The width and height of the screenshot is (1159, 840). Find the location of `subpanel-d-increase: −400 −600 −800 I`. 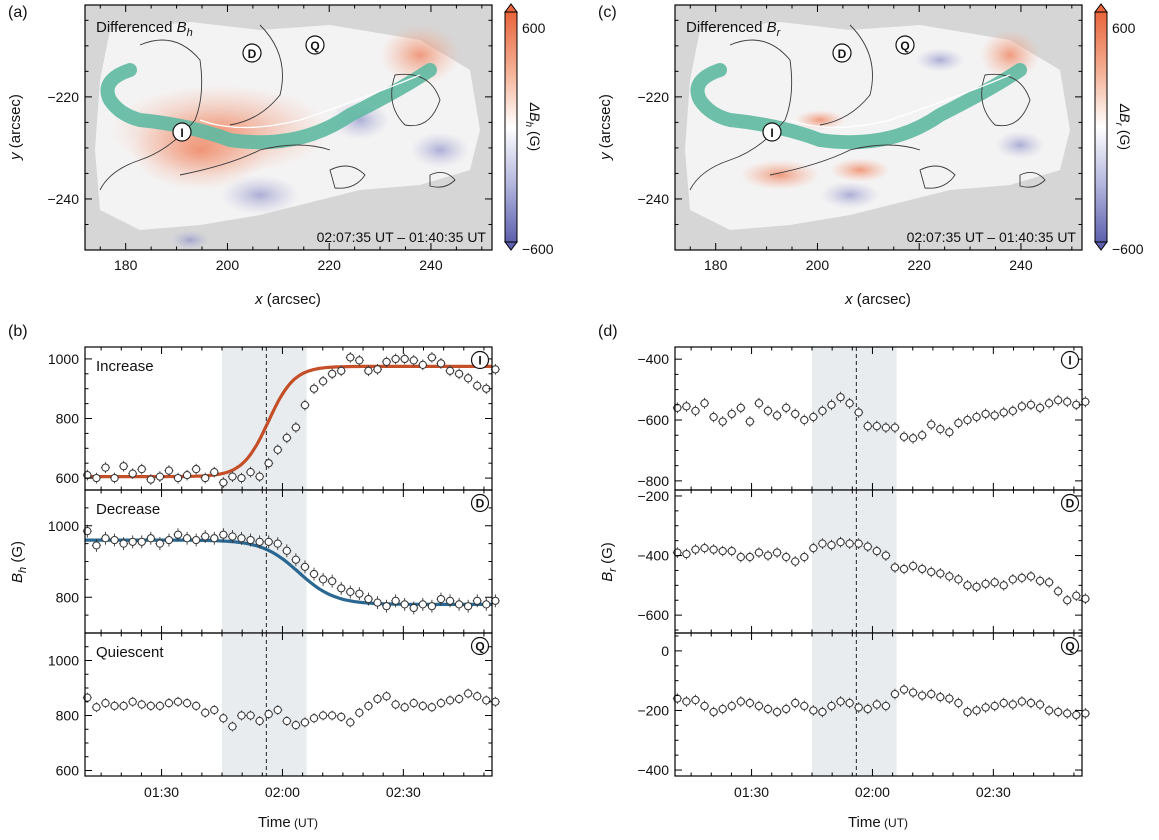

subpanel-d-increase: −400 −600 −800 I is located at coordinates (863, 418).